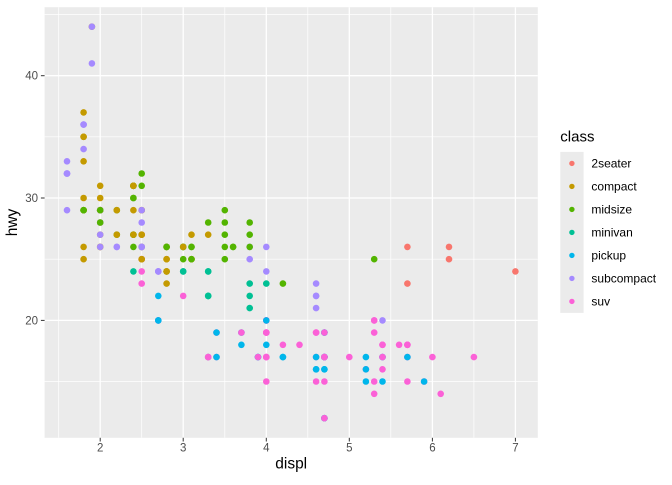 The width and height of the screenshot is (672, 485). Describe the element at coordinates (614, 187) in the screenshot. I see `svg-text: compact` at that location.